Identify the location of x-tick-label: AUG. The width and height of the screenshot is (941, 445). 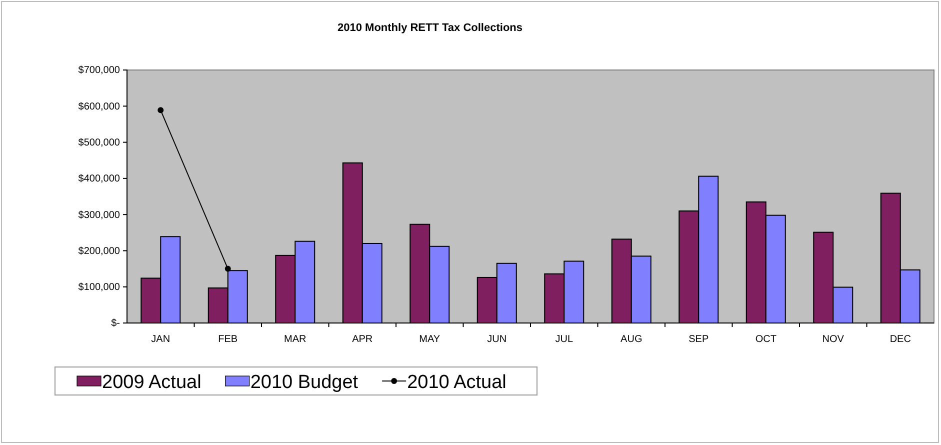
(631, 340).